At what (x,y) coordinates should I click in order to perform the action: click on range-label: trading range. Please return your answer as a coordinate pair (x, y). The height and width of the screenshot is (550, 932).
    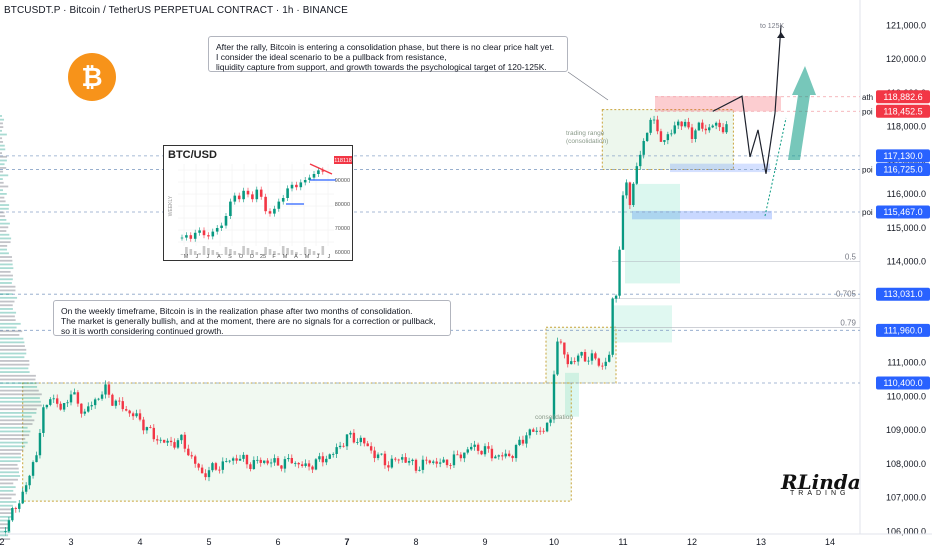
    Looking at the image, I should click on (585, 133).